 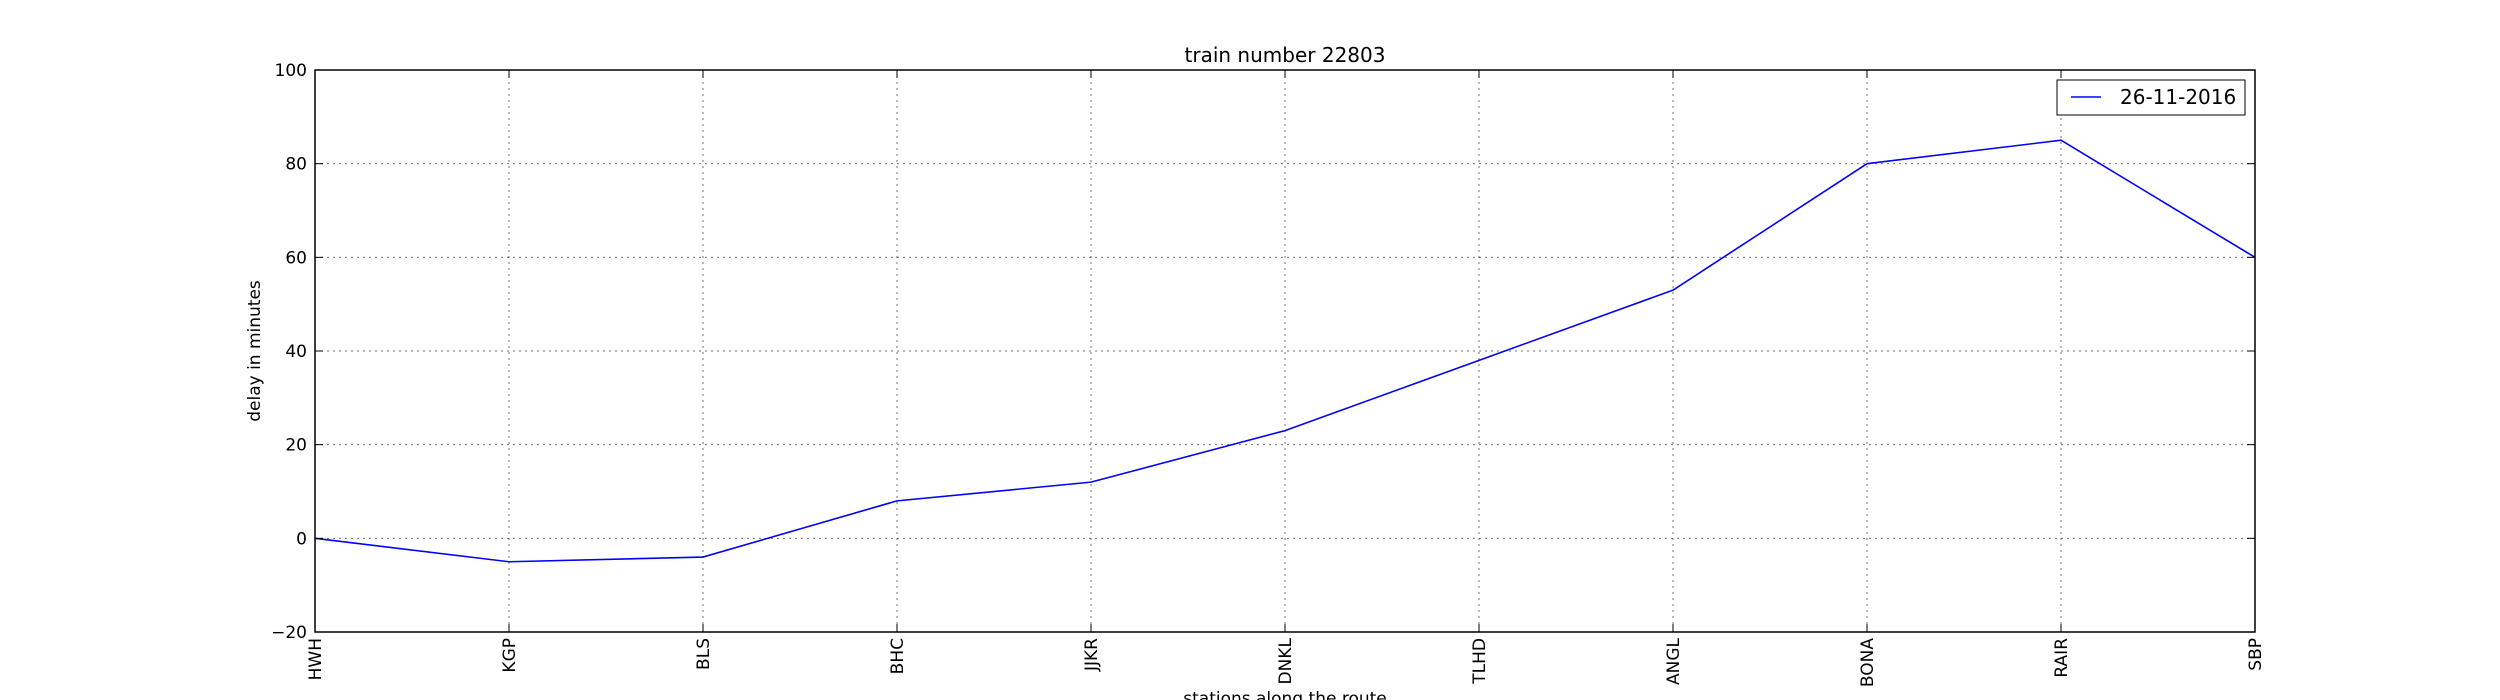 What do you see at coordinates (1286, 660) in the screenshot?
I see `x-tick-label: DNKL` at bounding box center [1286, 660].